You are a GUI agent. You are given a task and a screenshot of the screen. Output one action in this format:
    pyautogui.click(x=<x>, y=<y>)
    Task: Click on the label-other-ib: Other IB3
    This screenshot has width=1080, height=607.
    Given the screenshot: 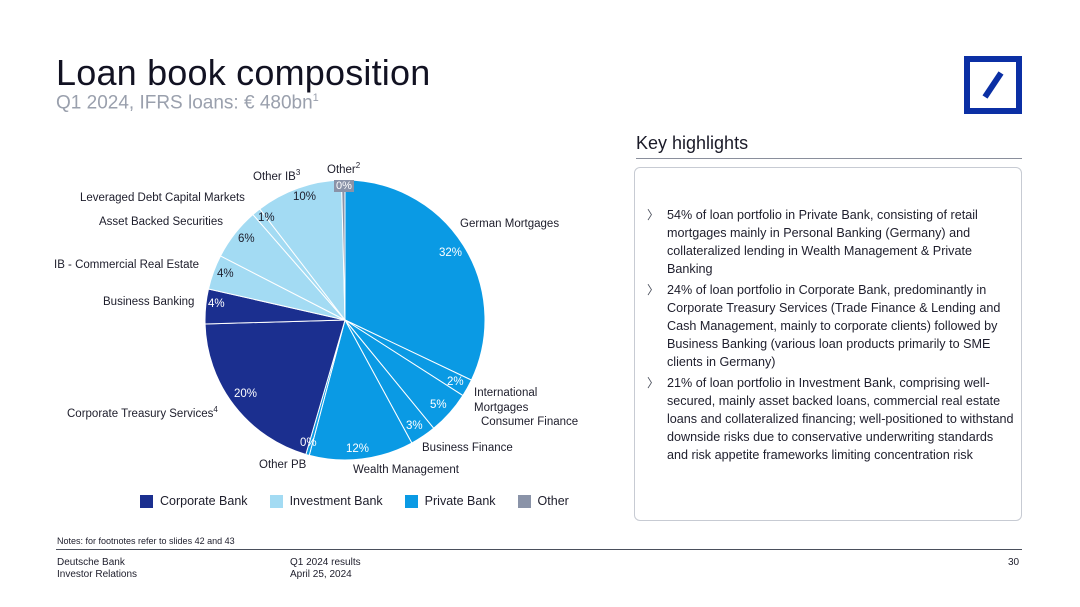 What is the action you would take?
    pyautogui.click(x=277, y=175)
    